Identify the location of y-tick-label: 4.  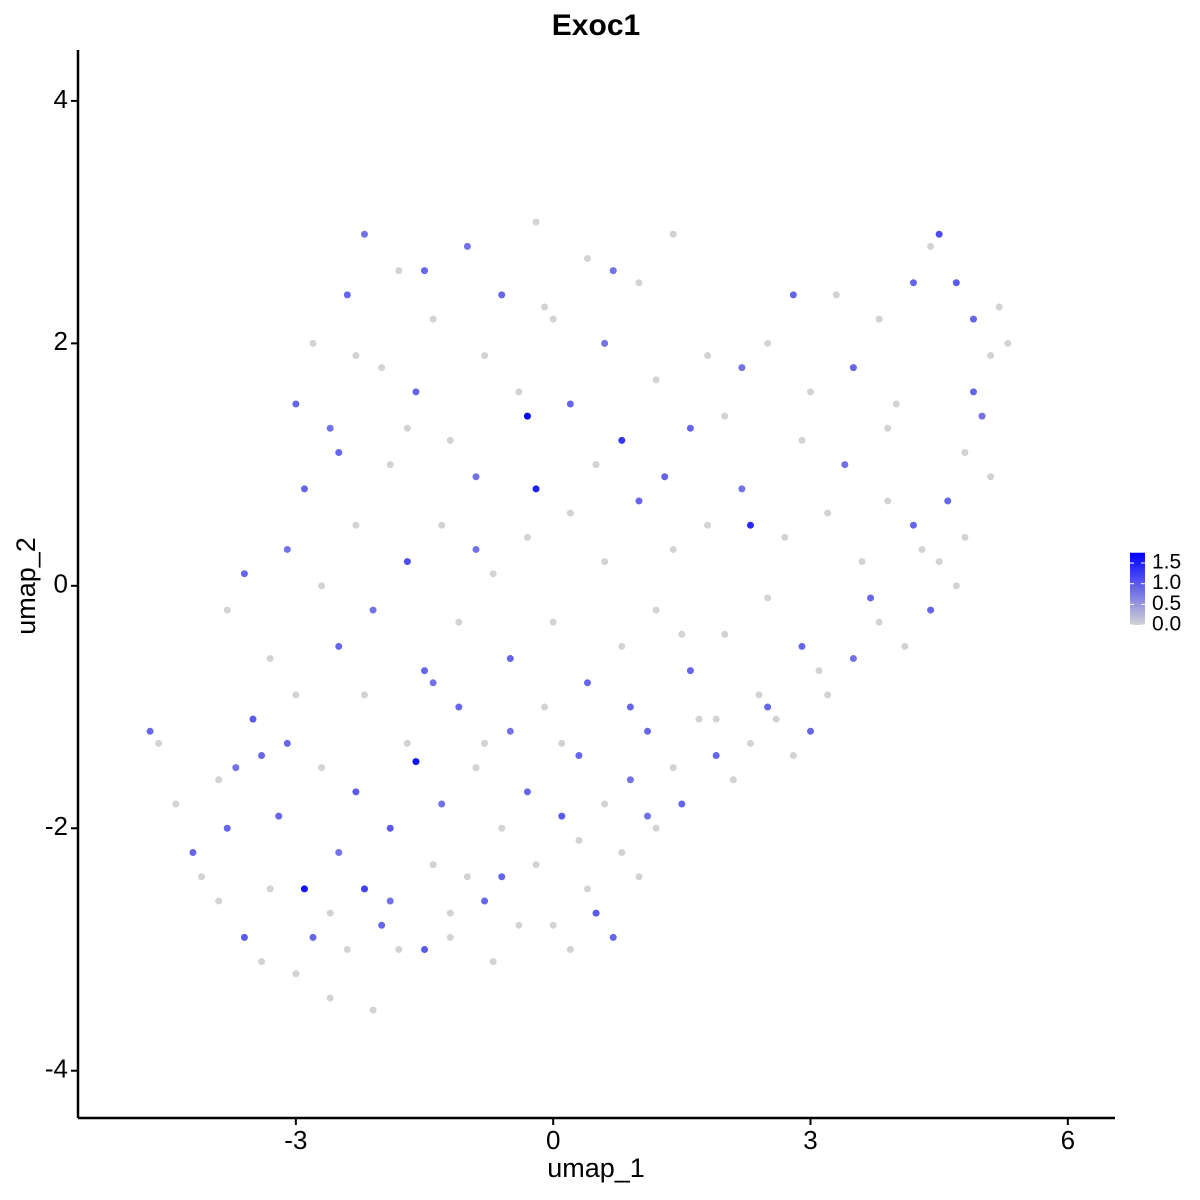
(61, 99).